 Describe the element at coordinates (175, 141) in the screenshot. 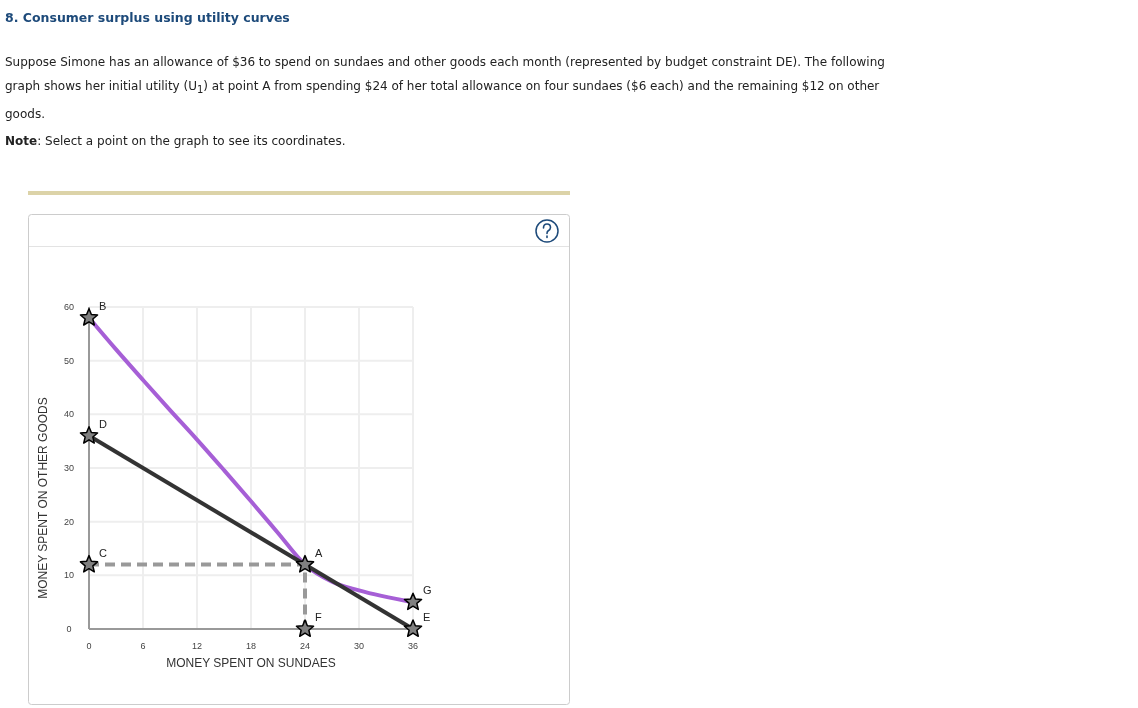

I see `text: Note: Select a point on the graph to see its coordinates.` at that location.